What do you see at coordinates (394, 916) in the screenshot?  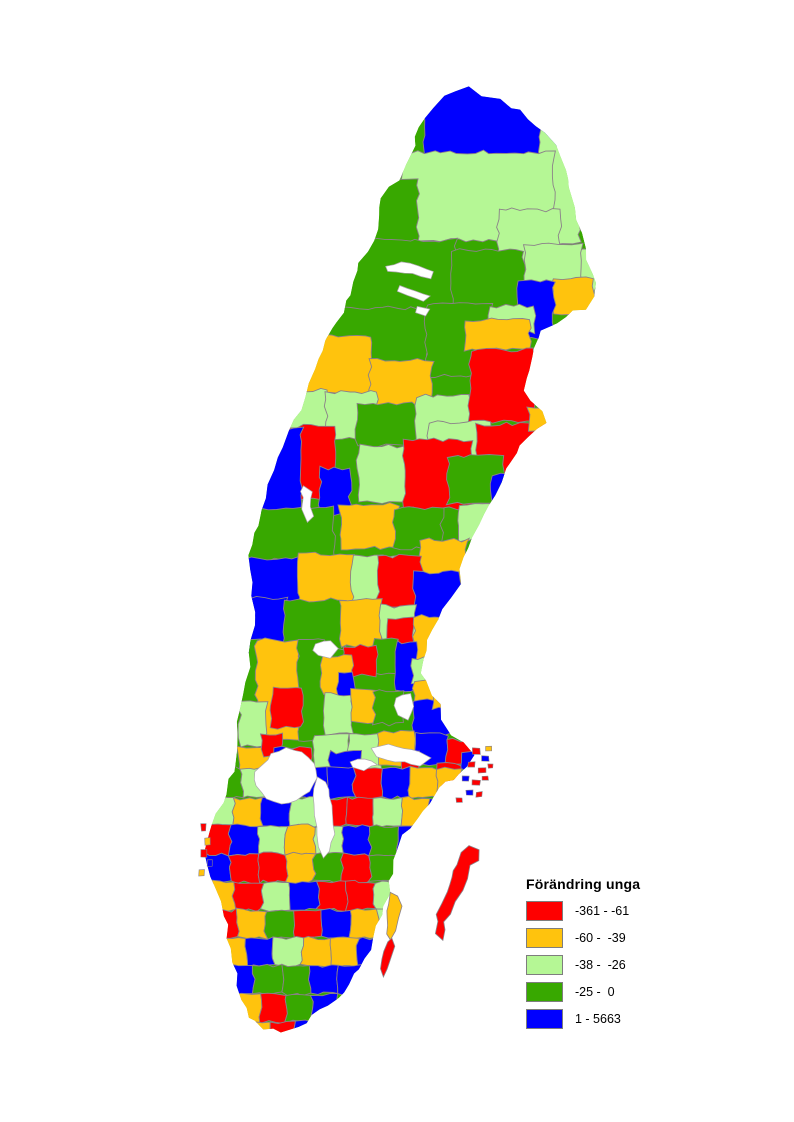 I see `oland-north-island` at bounding box center [394, 916].